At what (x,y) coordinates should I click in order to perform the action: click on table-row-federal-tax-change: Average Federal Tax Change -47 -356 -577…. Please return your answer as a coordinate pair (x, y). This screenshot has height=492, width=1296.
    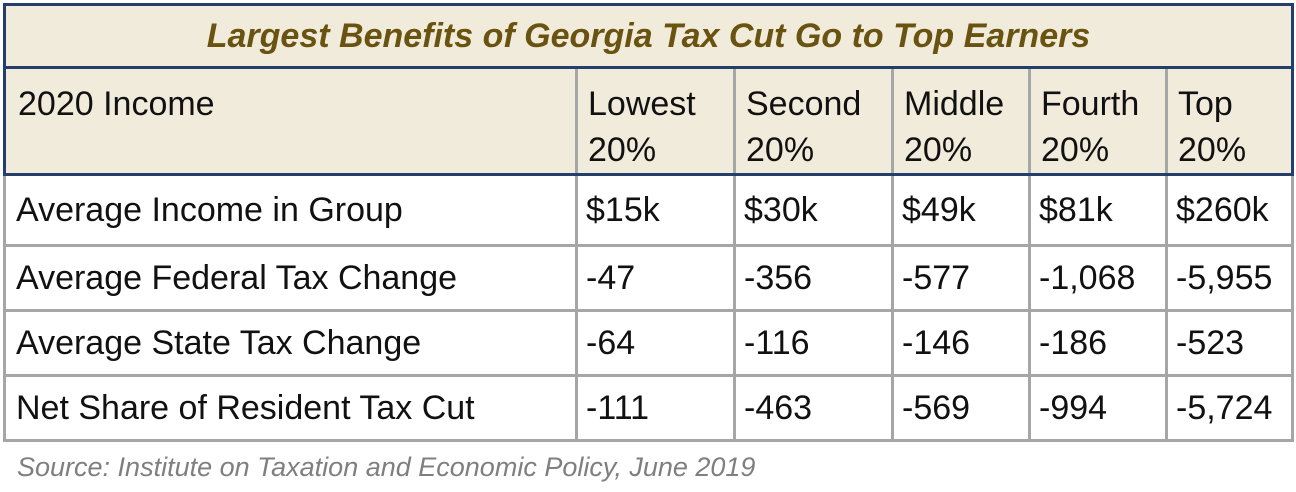
    Looking at the image, I should click on (649, 278).